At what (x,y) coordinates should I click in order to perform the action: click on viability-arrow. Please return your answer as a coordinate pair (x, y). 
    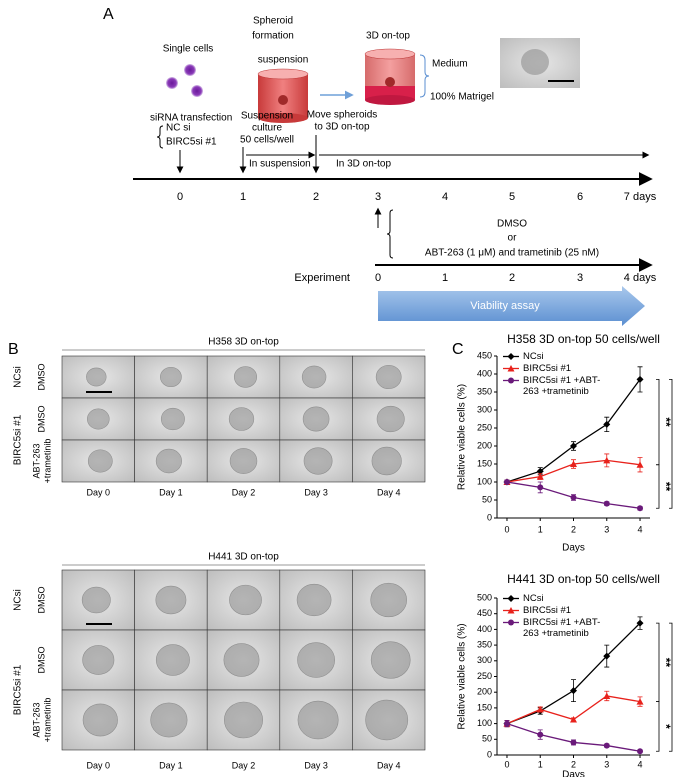
    Looking at the image, I should click on (511, 306).